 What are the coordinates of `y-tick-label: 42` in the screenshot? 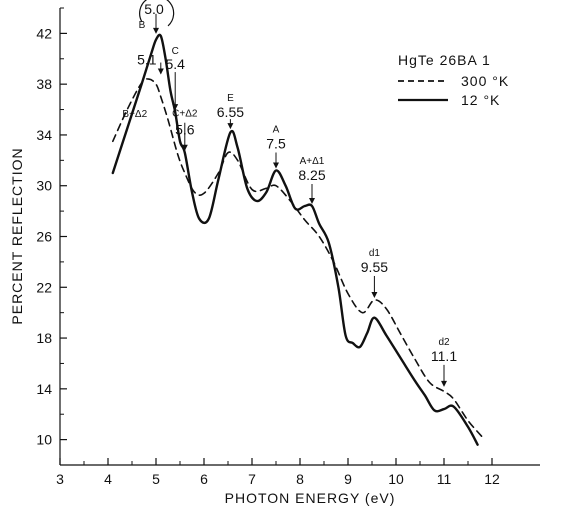 It's located at (44, 33).